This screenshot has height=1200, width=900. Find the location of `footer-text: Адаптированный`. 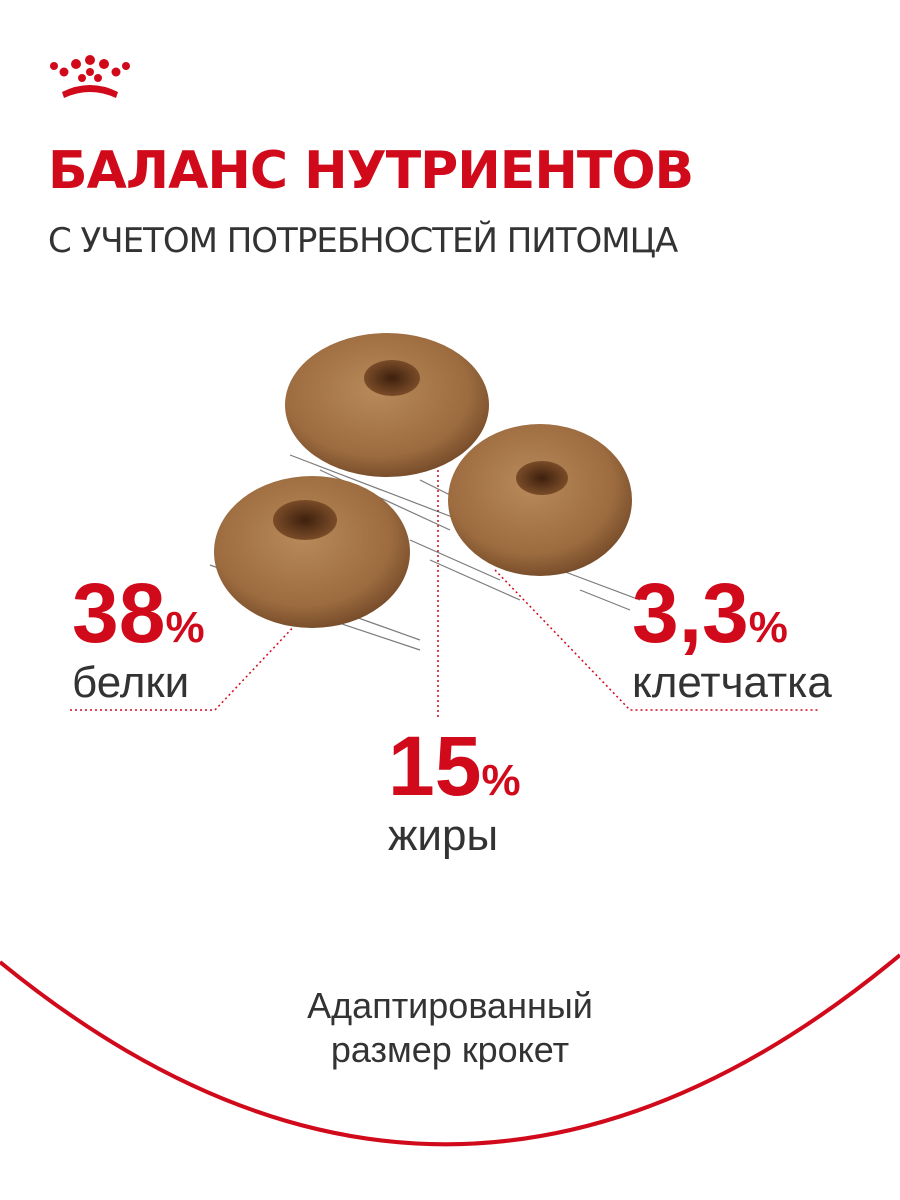

footer-text: Адаптированный is located at coordinates (450, 1005).